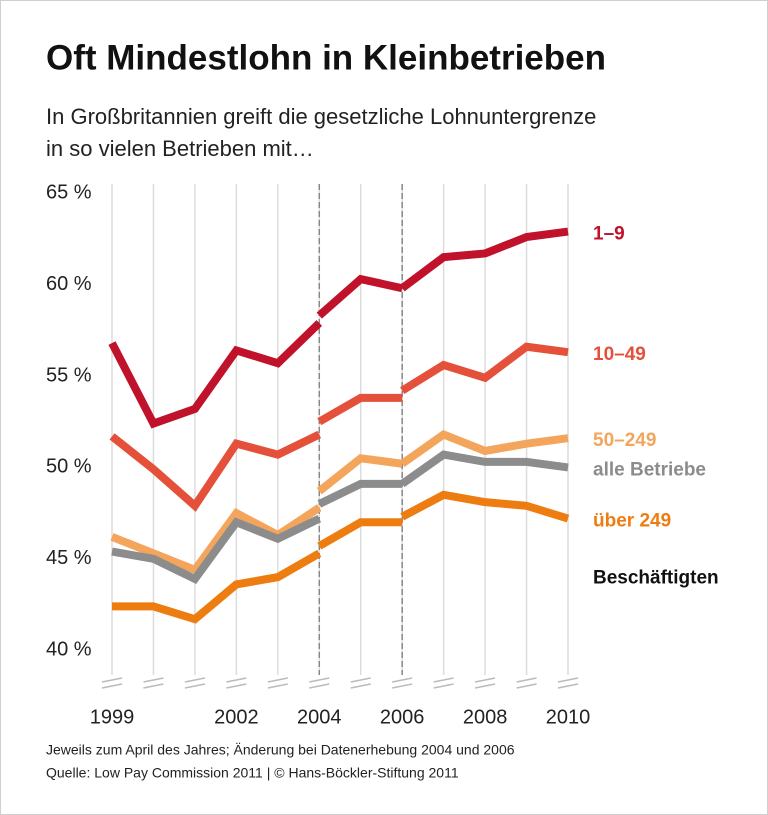  Describe the element at coordinates (656, 578) in the screenshot. I see `legend-suffix: Beschäftigten` at that location.